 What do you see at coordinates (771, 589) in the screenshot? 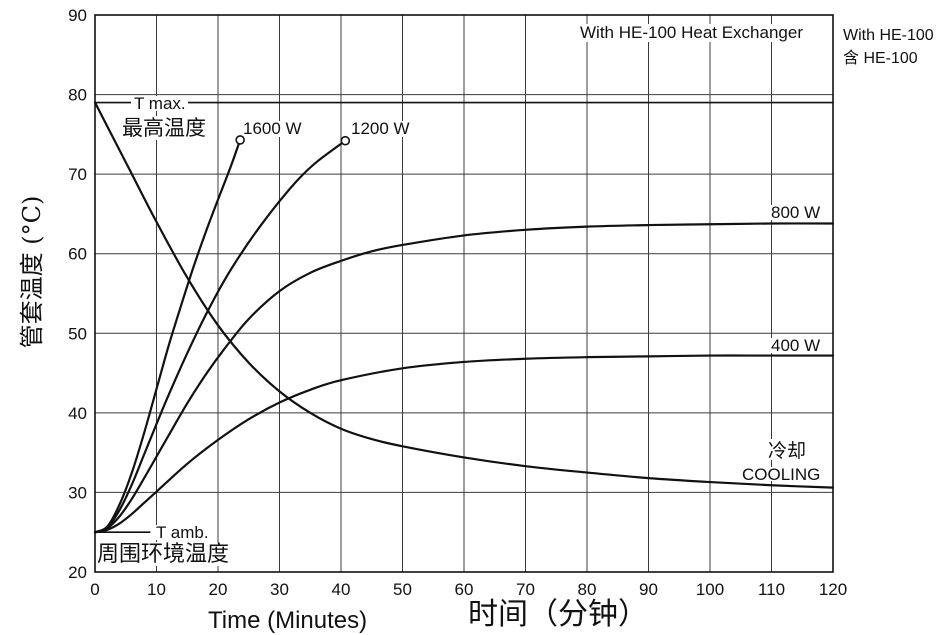
I see `x-tick-label: 110` at bounding box center [771, 589].